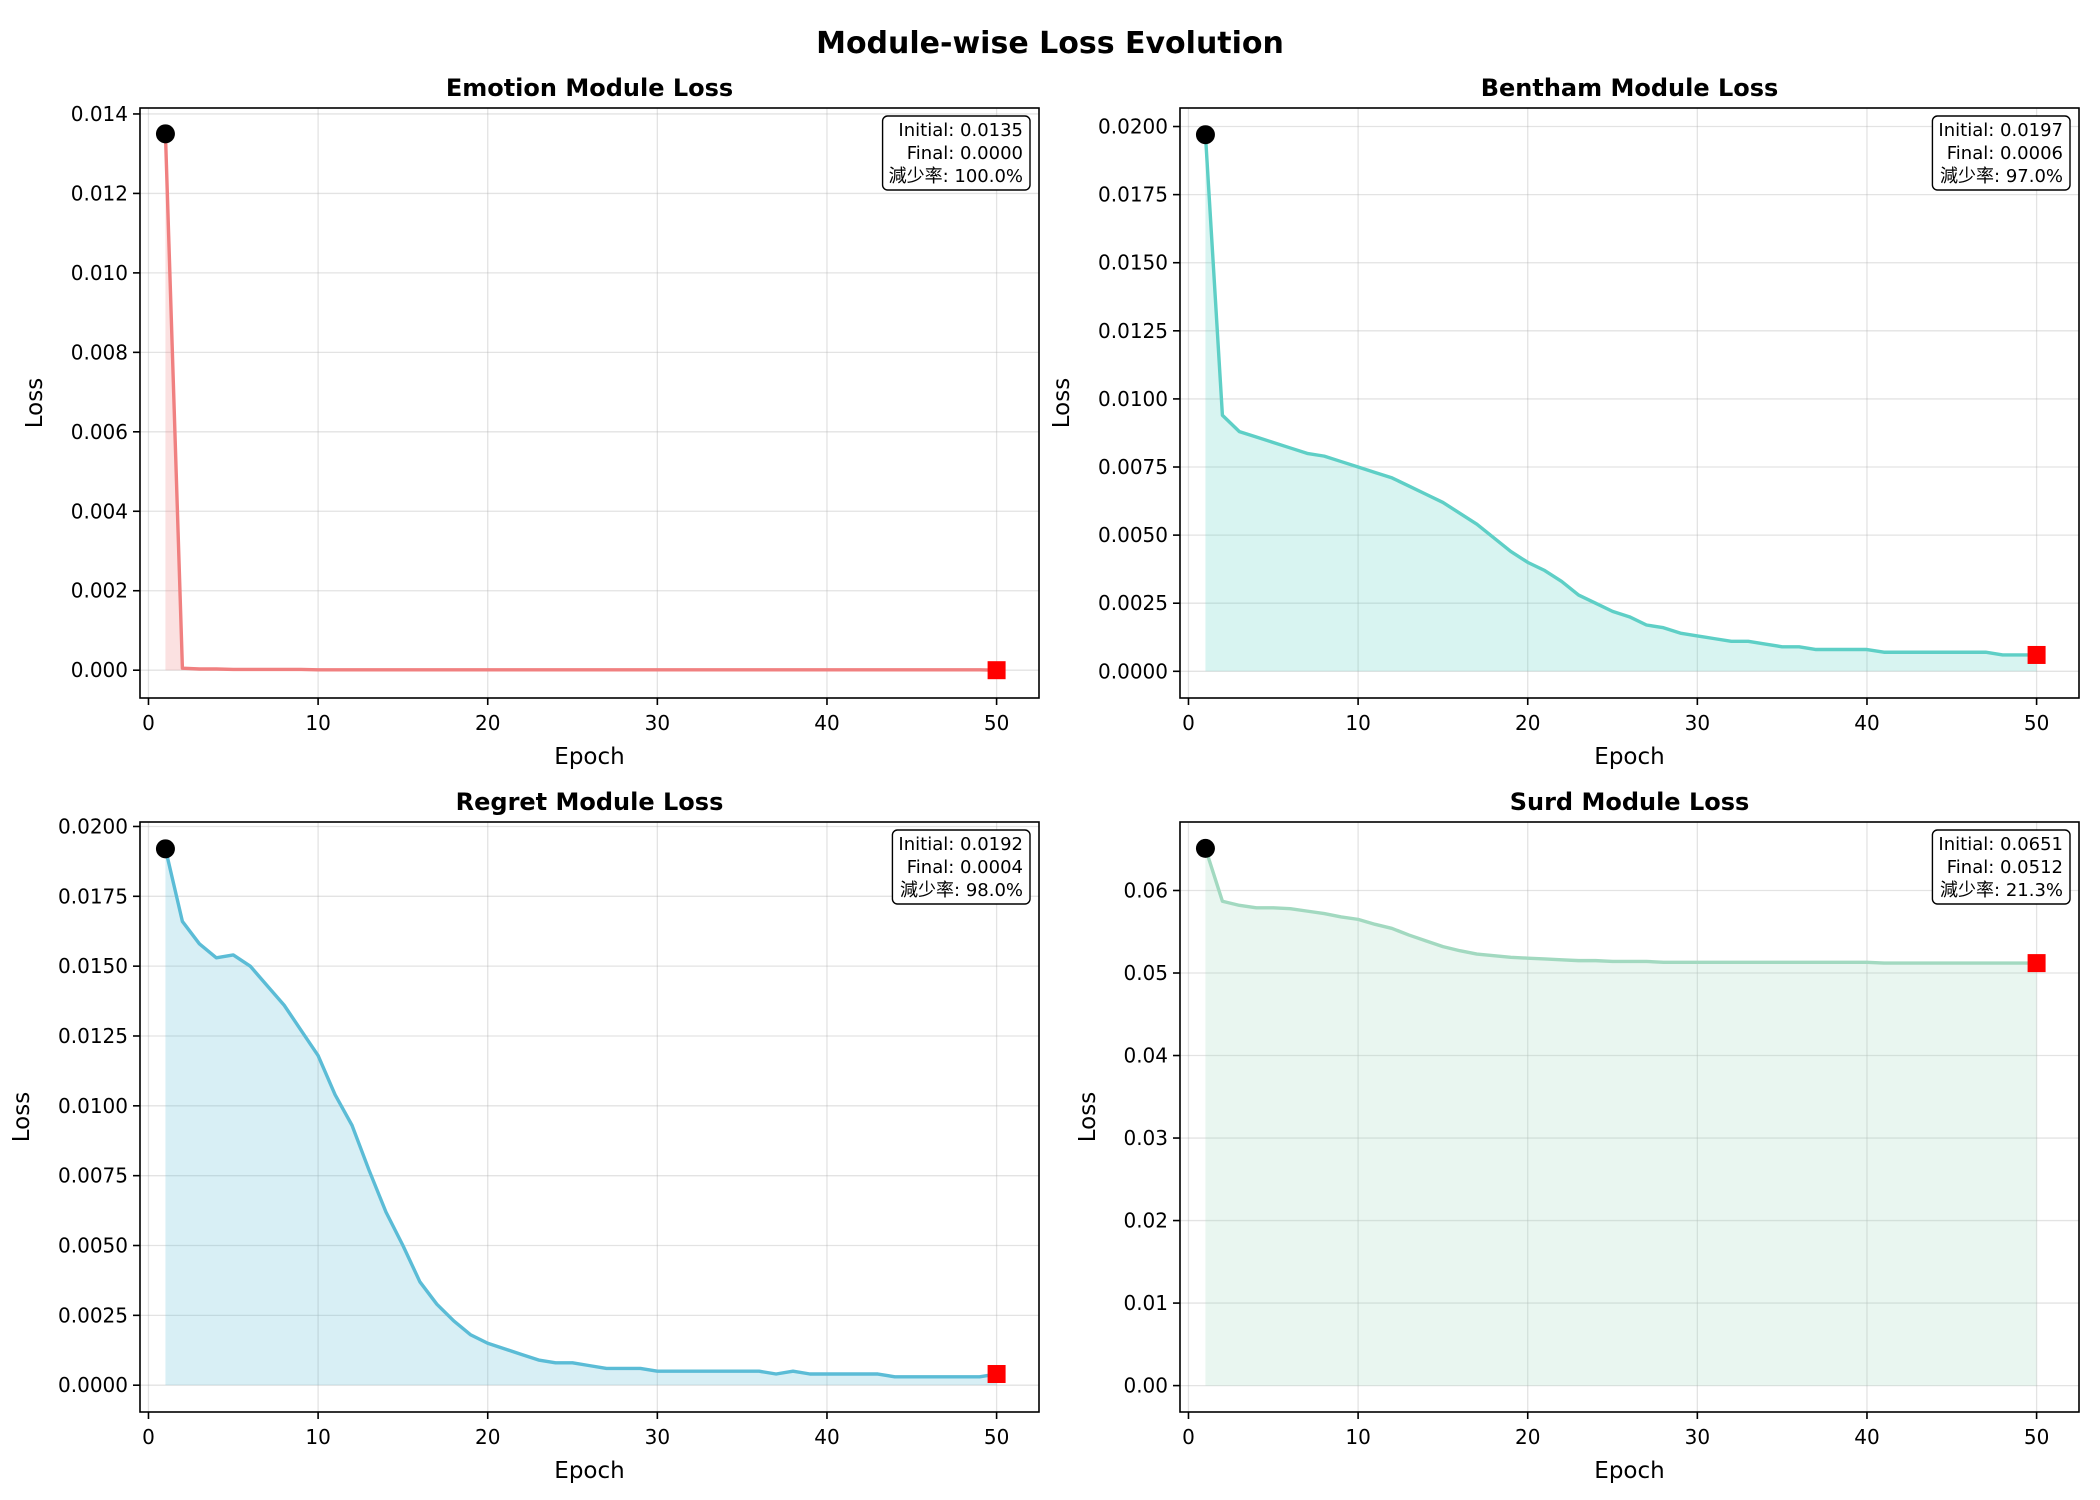 The width and height of the screenshot is (2100, 1500). I want to click on figure-title: Module-wise Loss Evolution, so click(1050, 43).